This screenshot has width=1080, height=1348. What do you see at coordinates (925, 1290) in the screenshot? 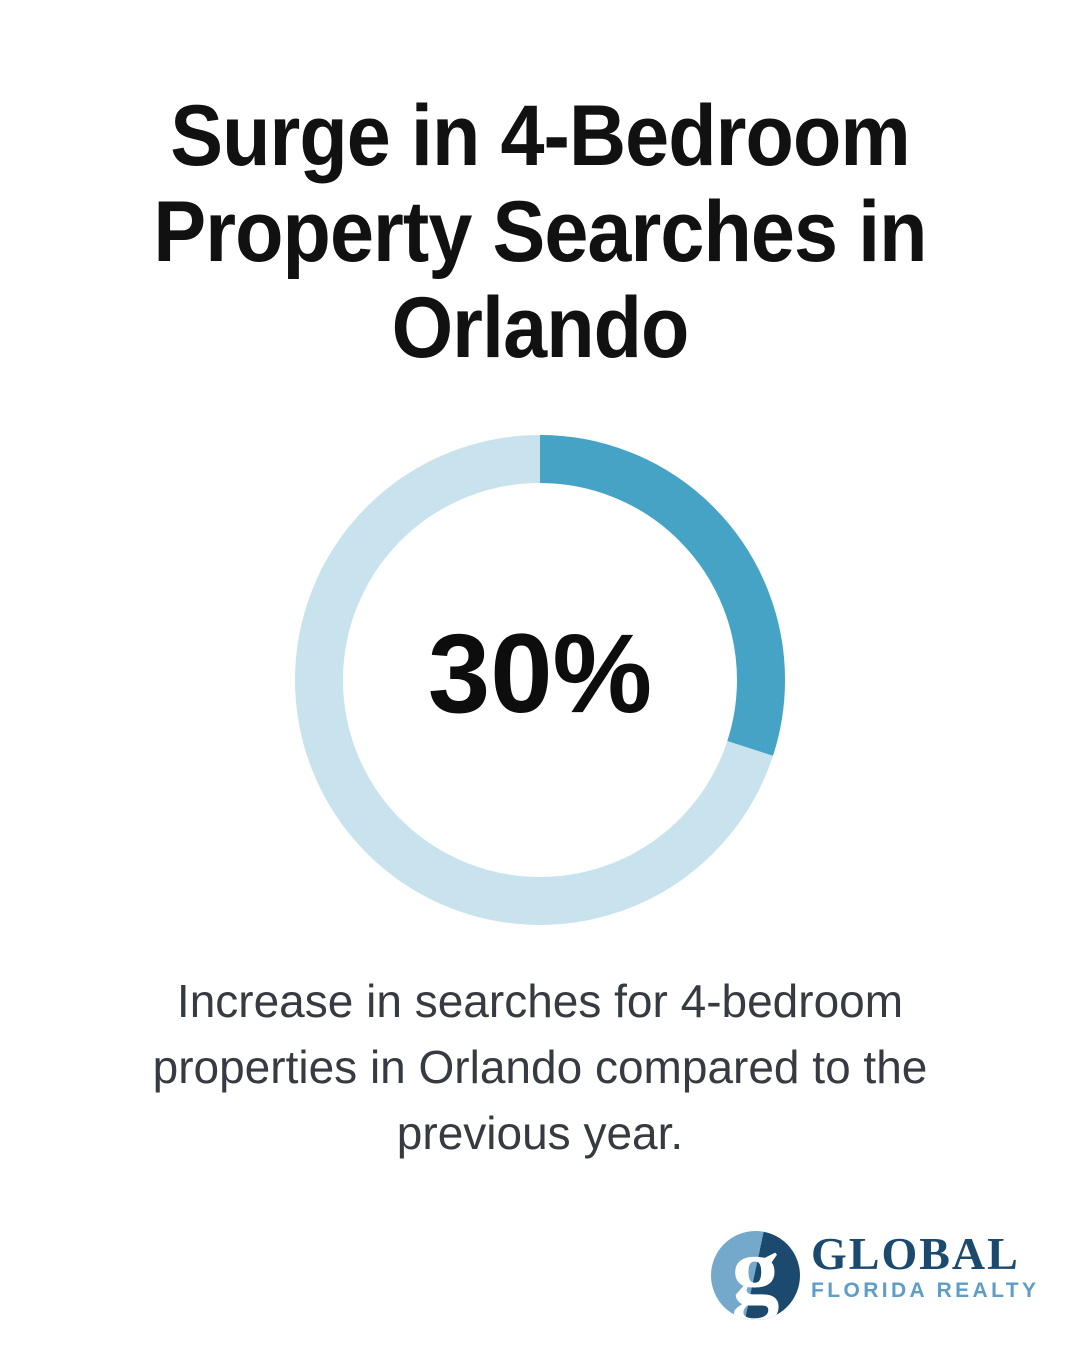
I see `logo-tagline: FLORIDA REALTY` at bounding box center [925, 1290].